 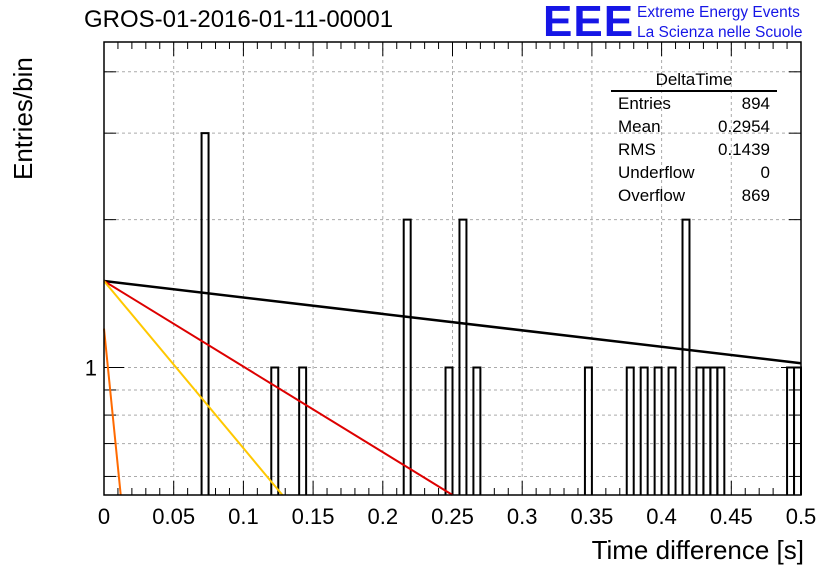 I want to click on fit-line-orange, so click(x=112, y=412).